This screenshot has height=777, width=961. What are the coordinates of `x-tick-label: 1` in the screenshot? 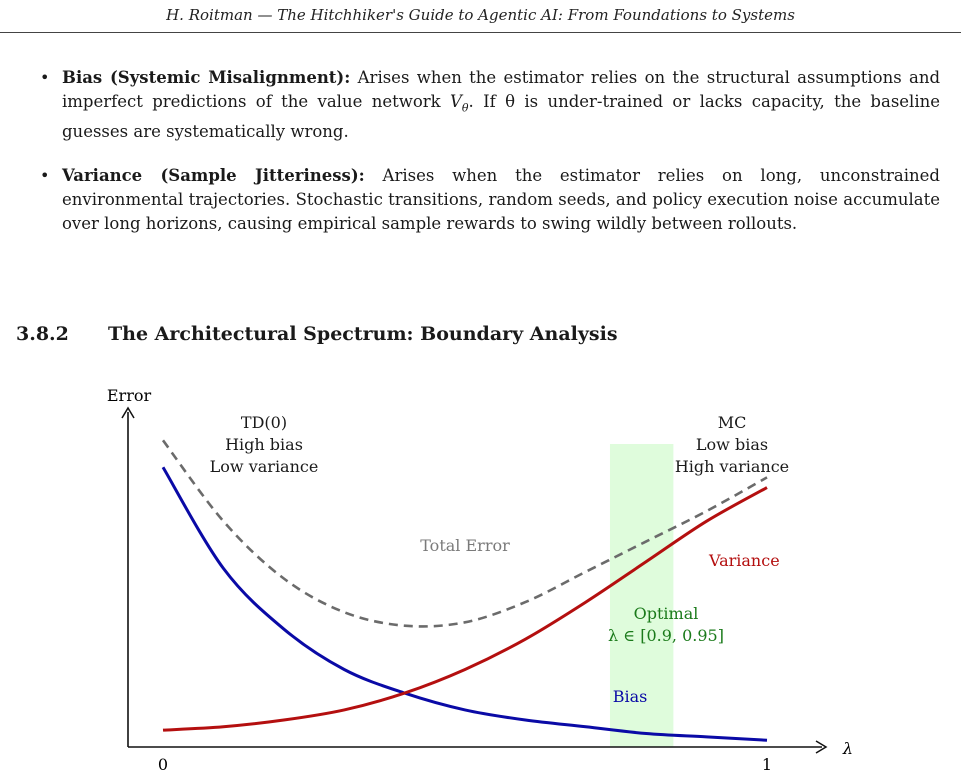 It's located at (767, 764).